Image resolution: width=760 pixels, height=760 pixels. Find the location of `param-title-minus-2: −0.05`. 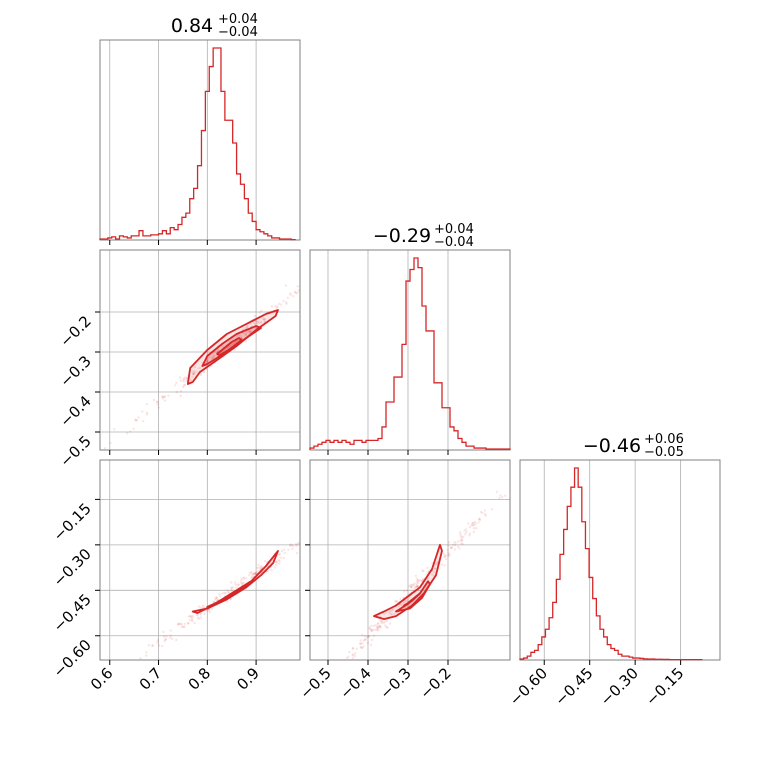

param-title-minus-2: −0.05 is located at coordinates (664, 452).